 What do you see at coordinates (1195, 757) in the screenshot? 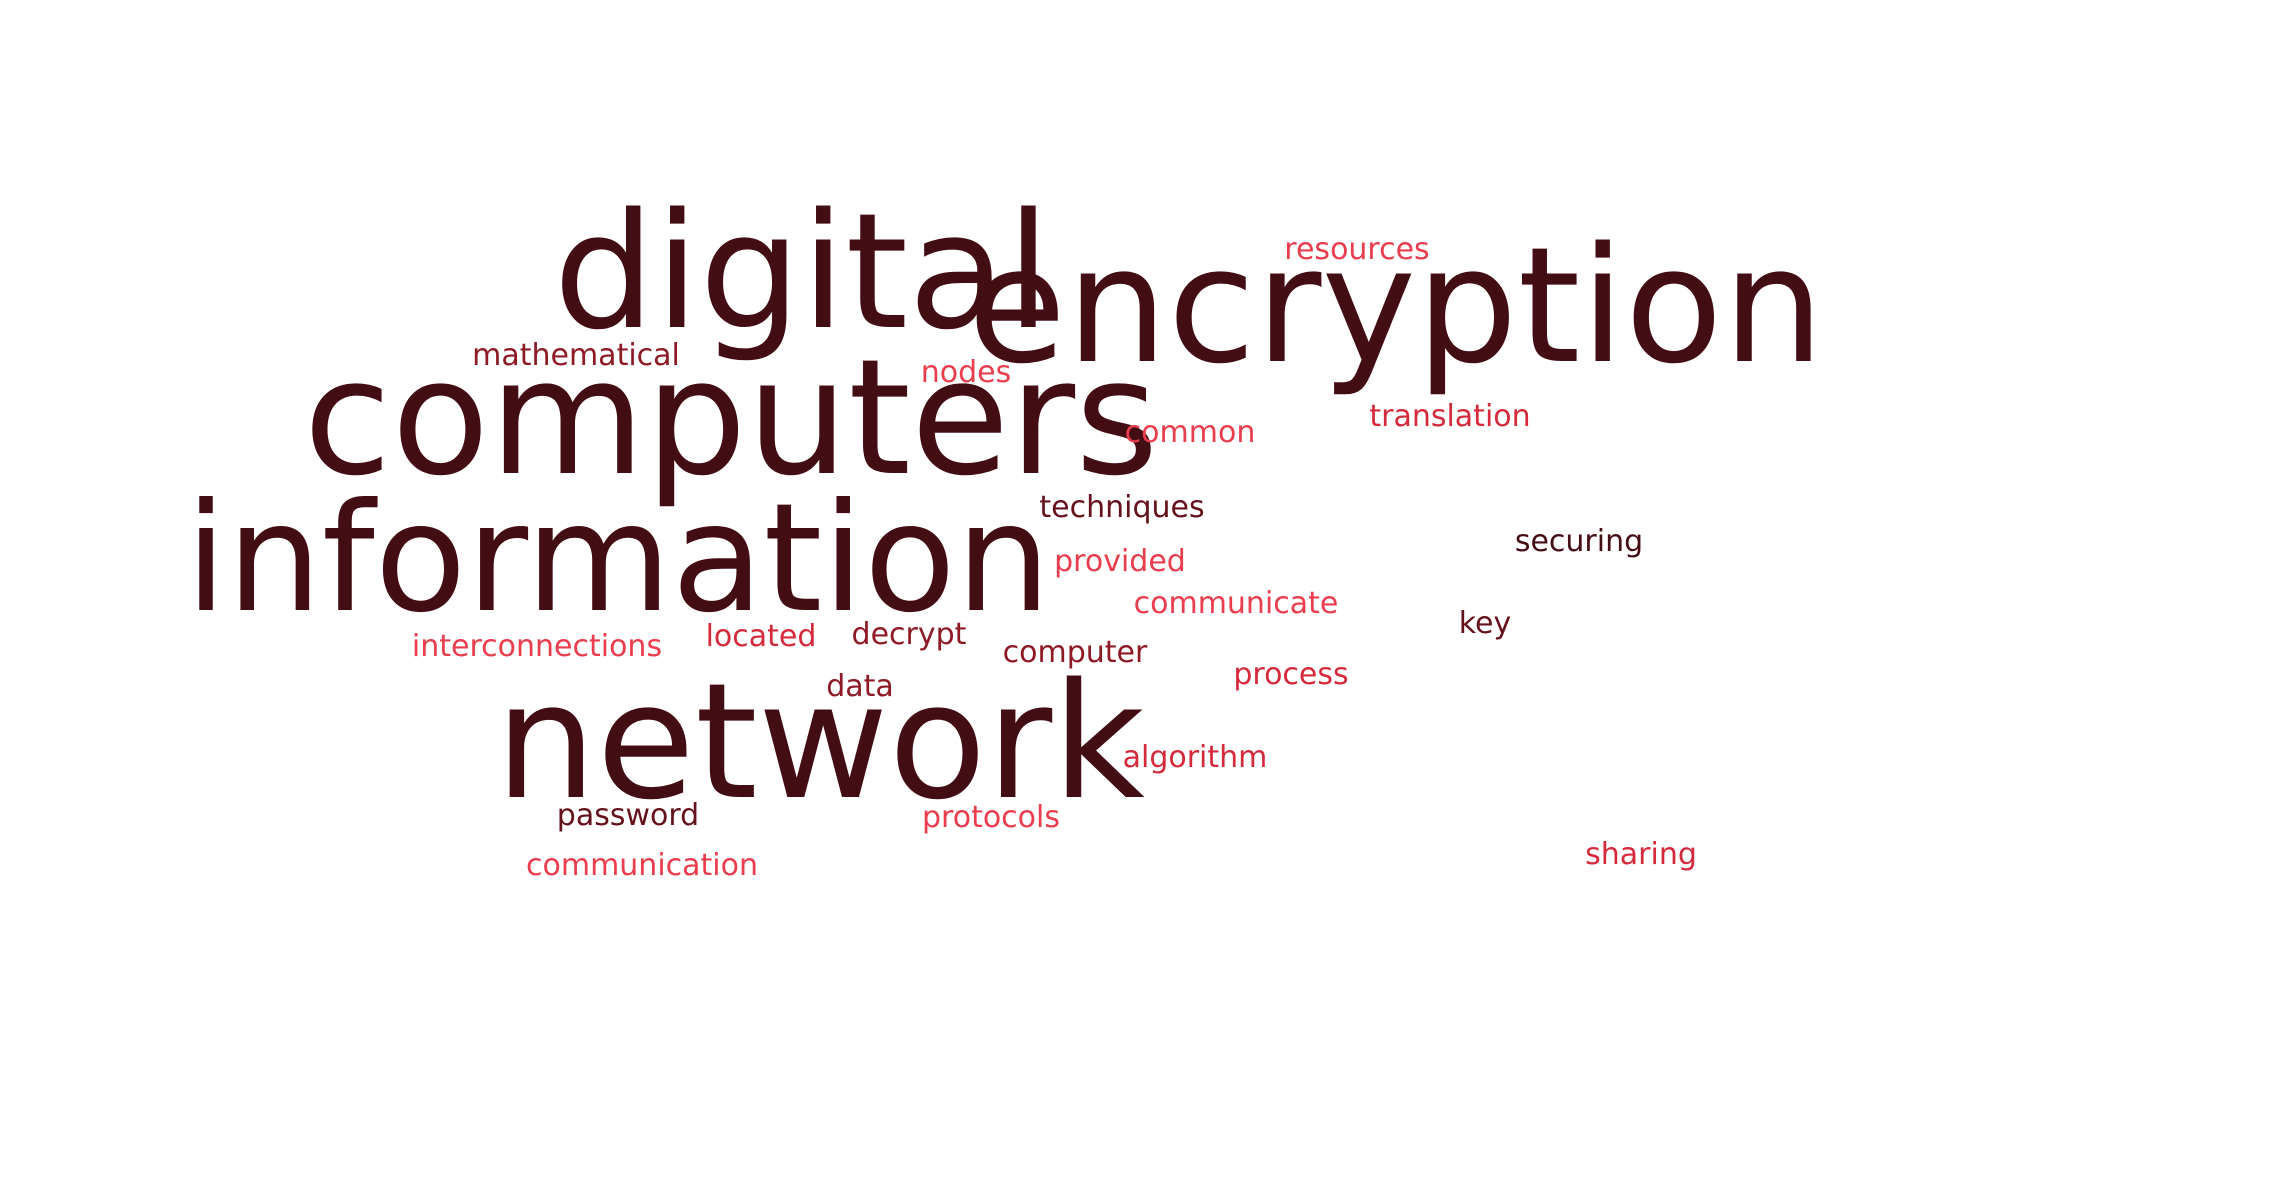
I see `word-algorithm: algorithm` at bounding box center [1195, 757].